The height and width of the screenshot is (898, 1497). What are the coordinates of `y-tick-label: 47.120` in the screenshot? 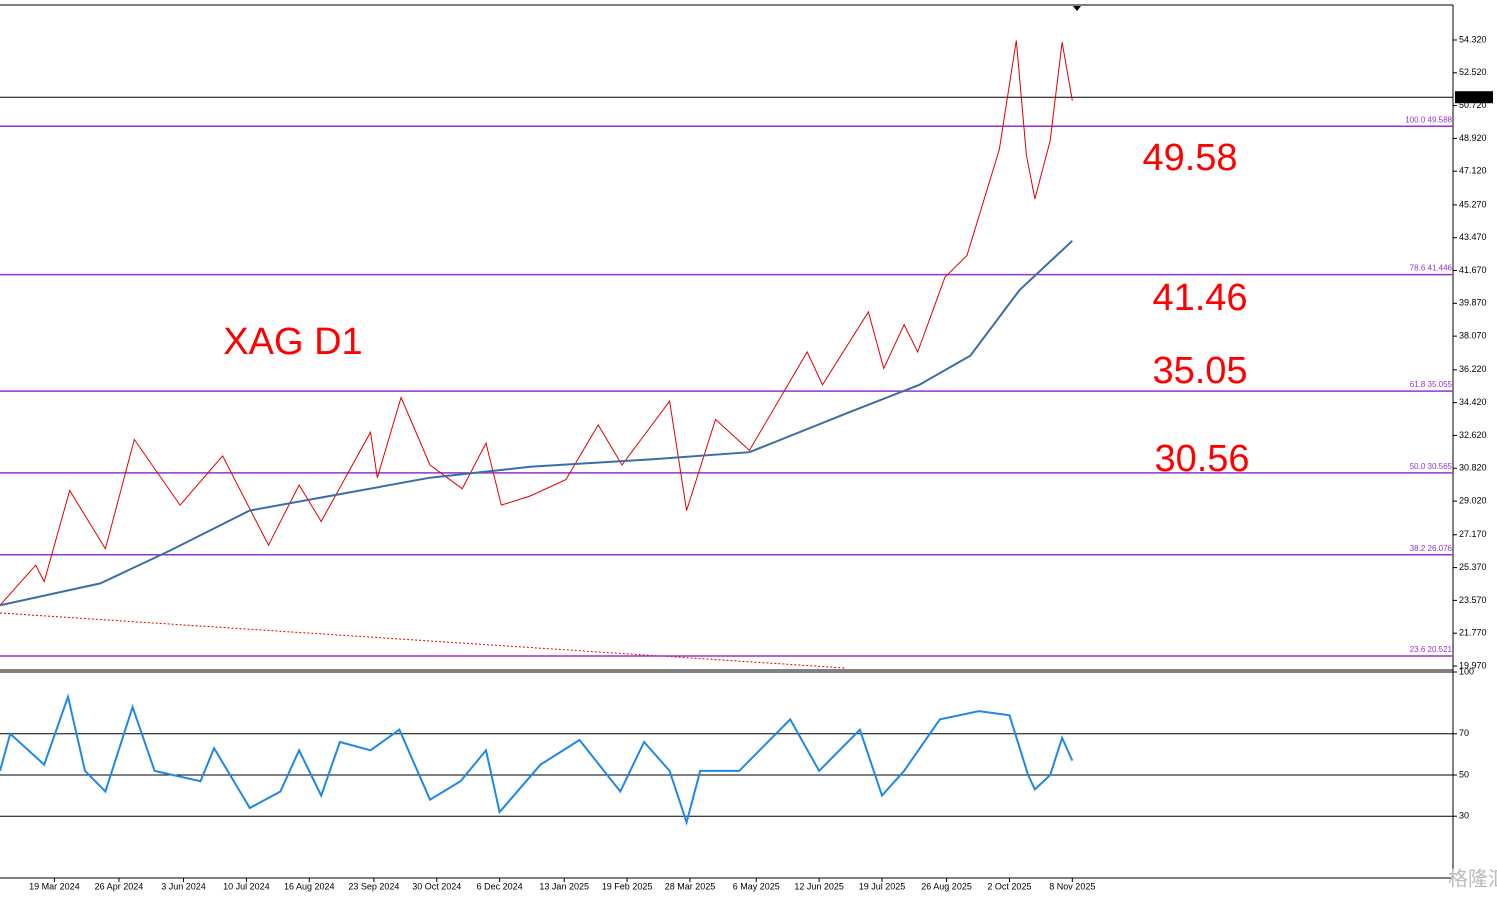 It's located at (1473, 171).